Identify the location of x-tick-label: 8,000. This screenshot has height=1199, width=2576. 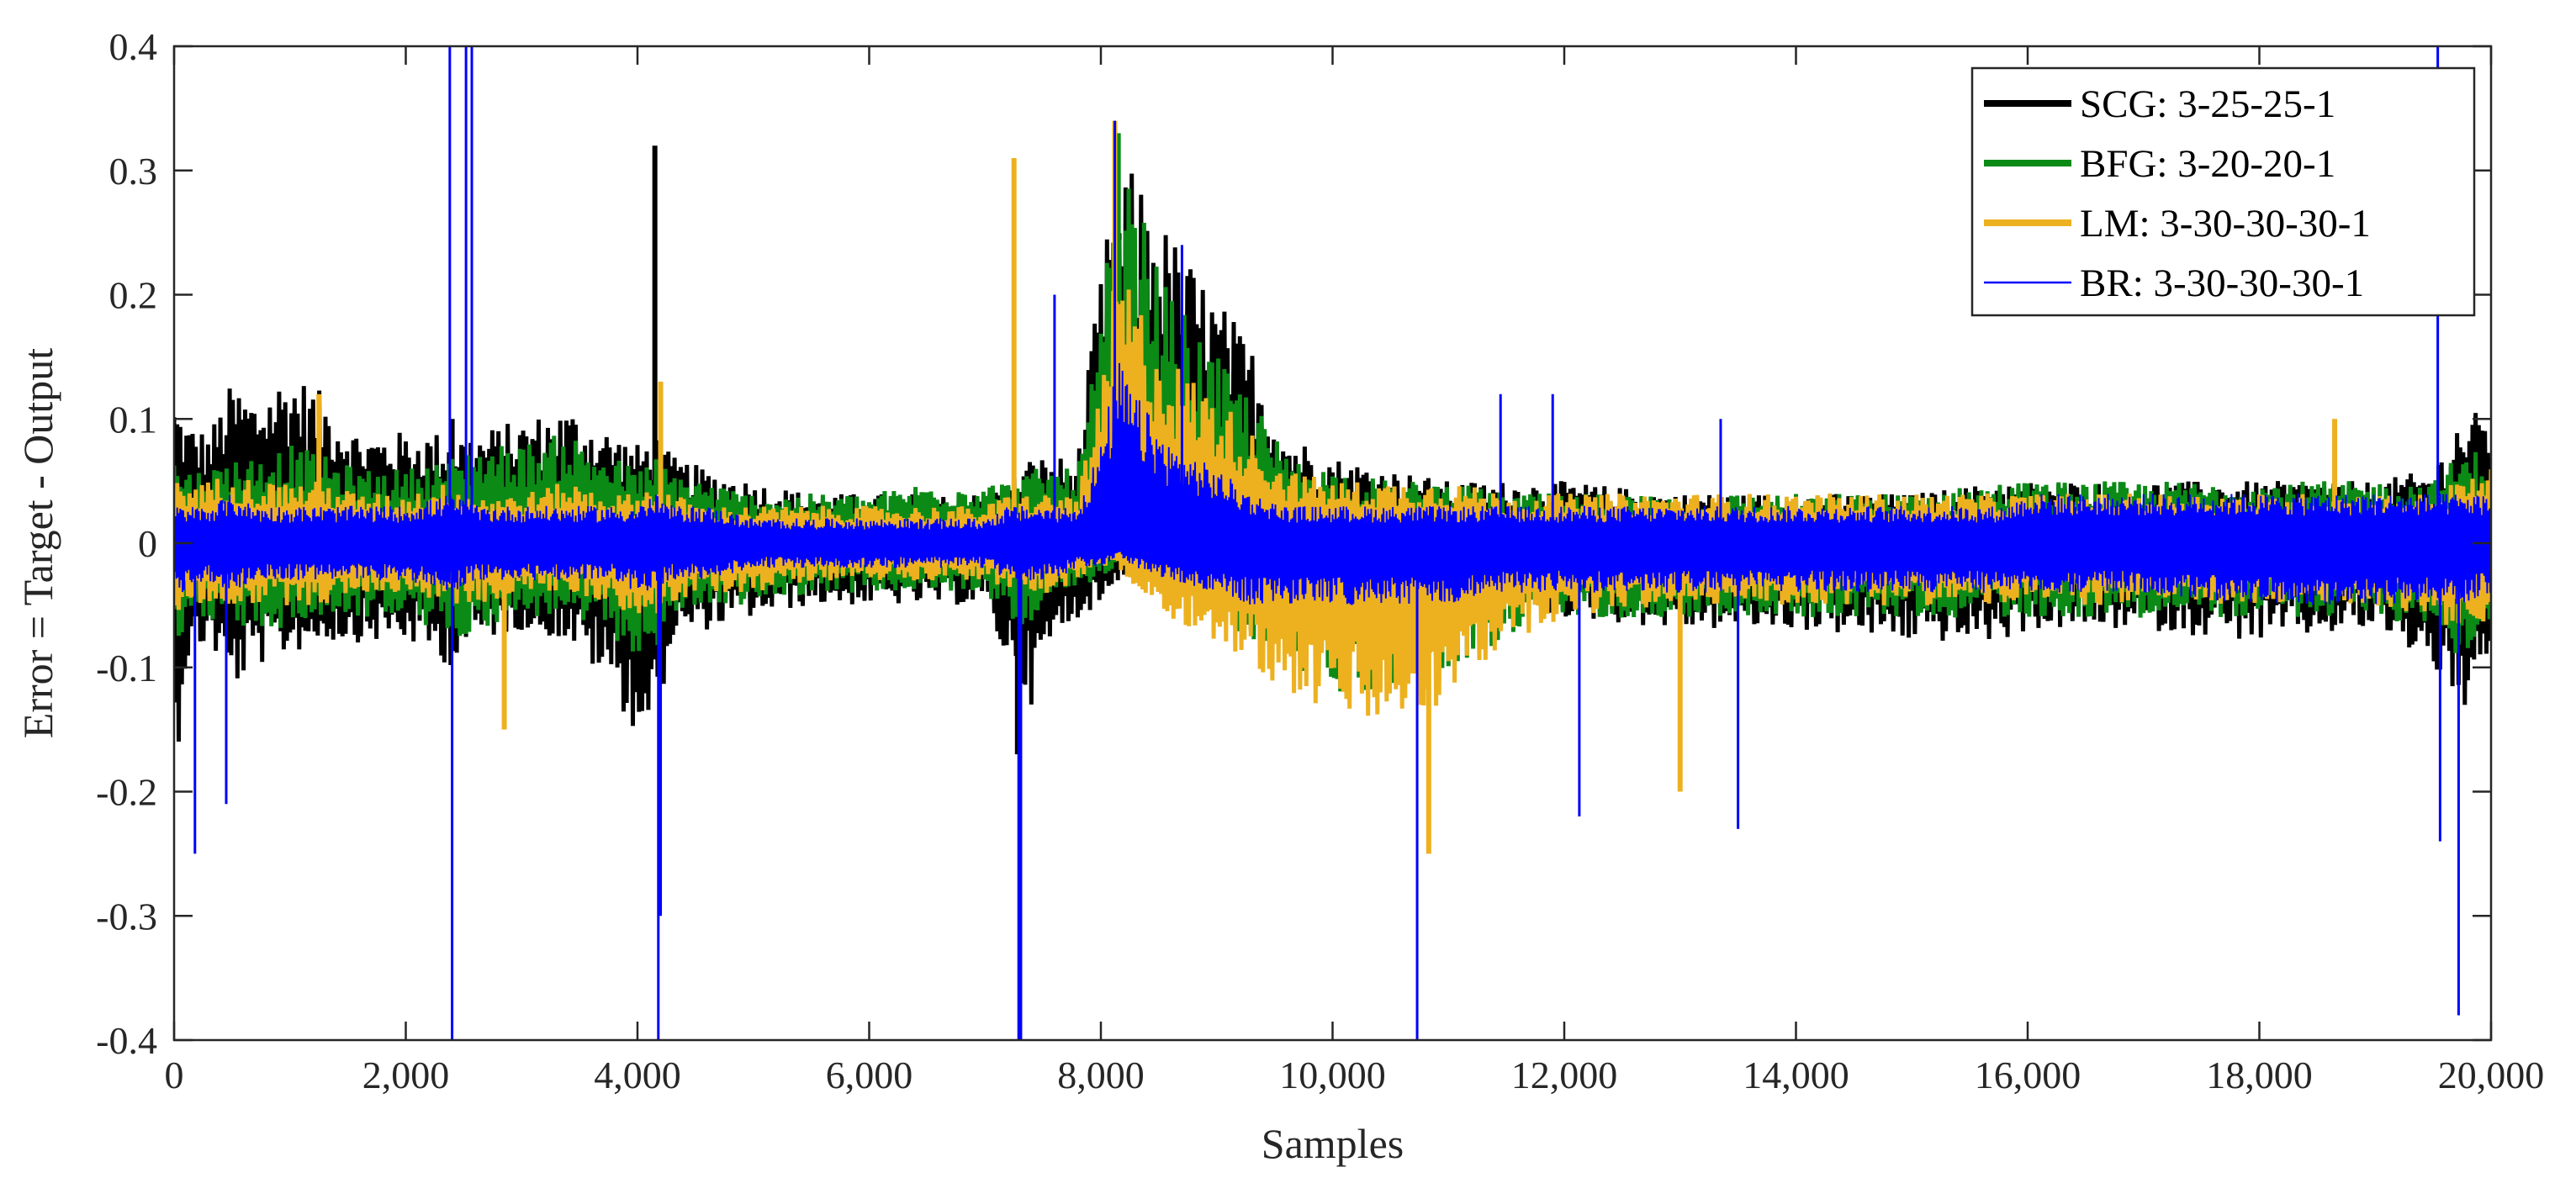
(1101, 1075).